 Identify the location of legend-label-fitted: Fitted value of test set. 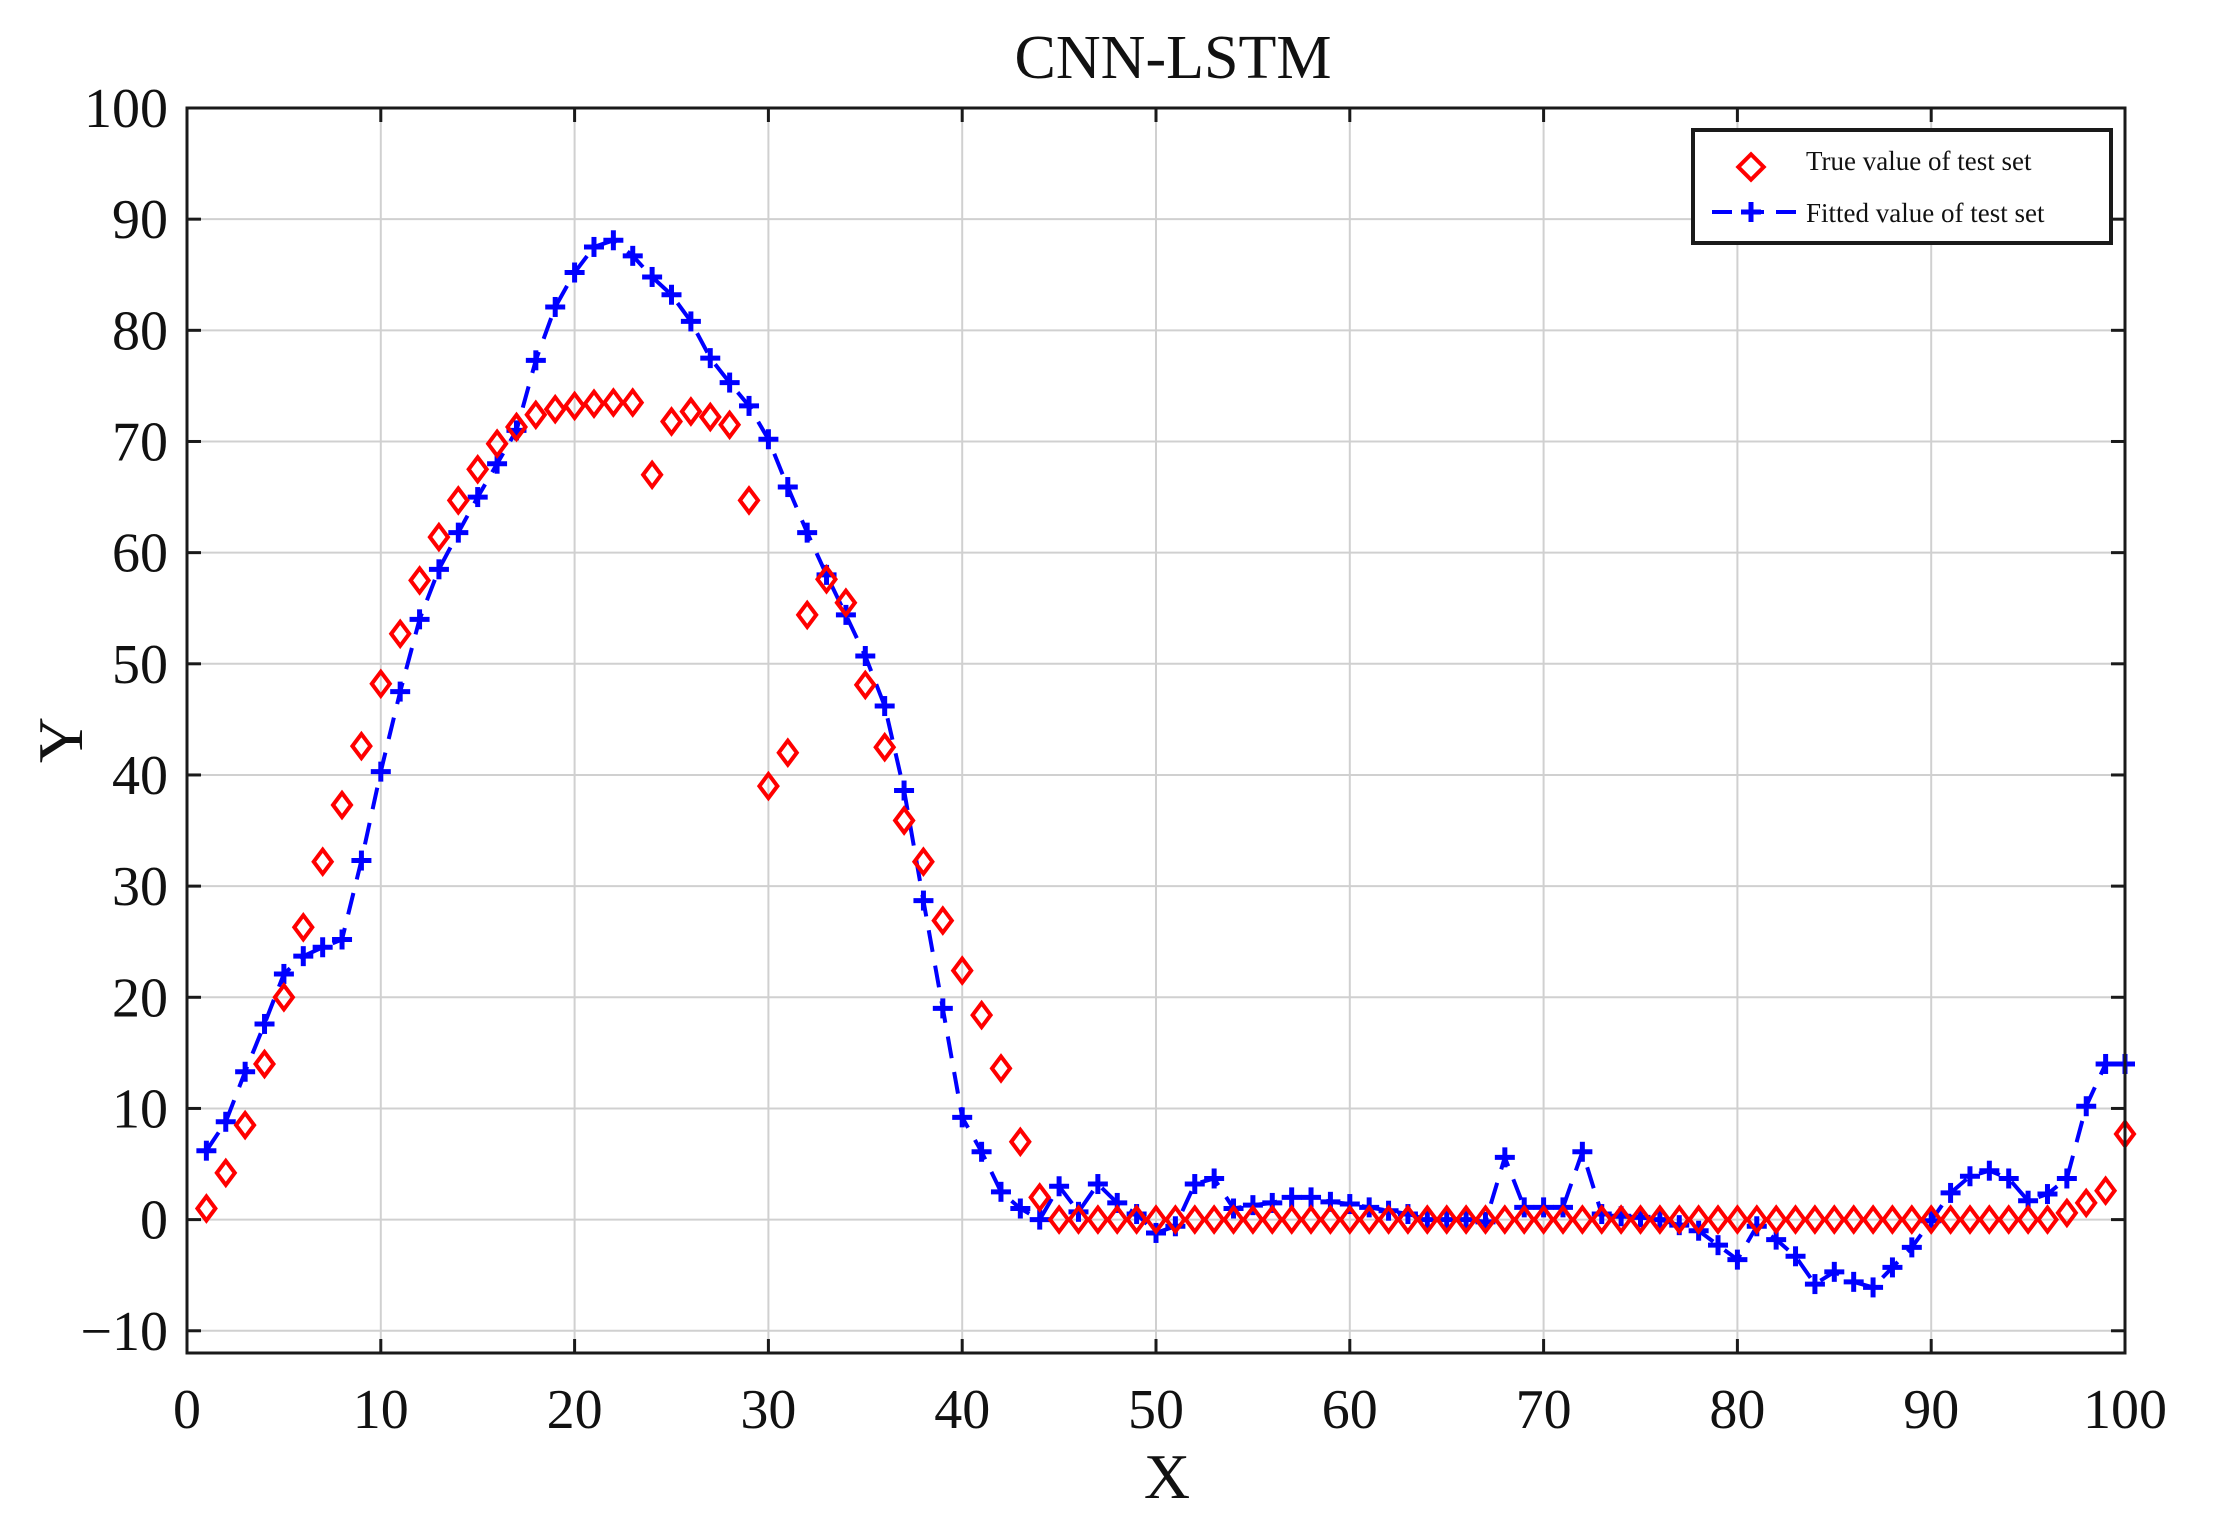
(1925, 213).